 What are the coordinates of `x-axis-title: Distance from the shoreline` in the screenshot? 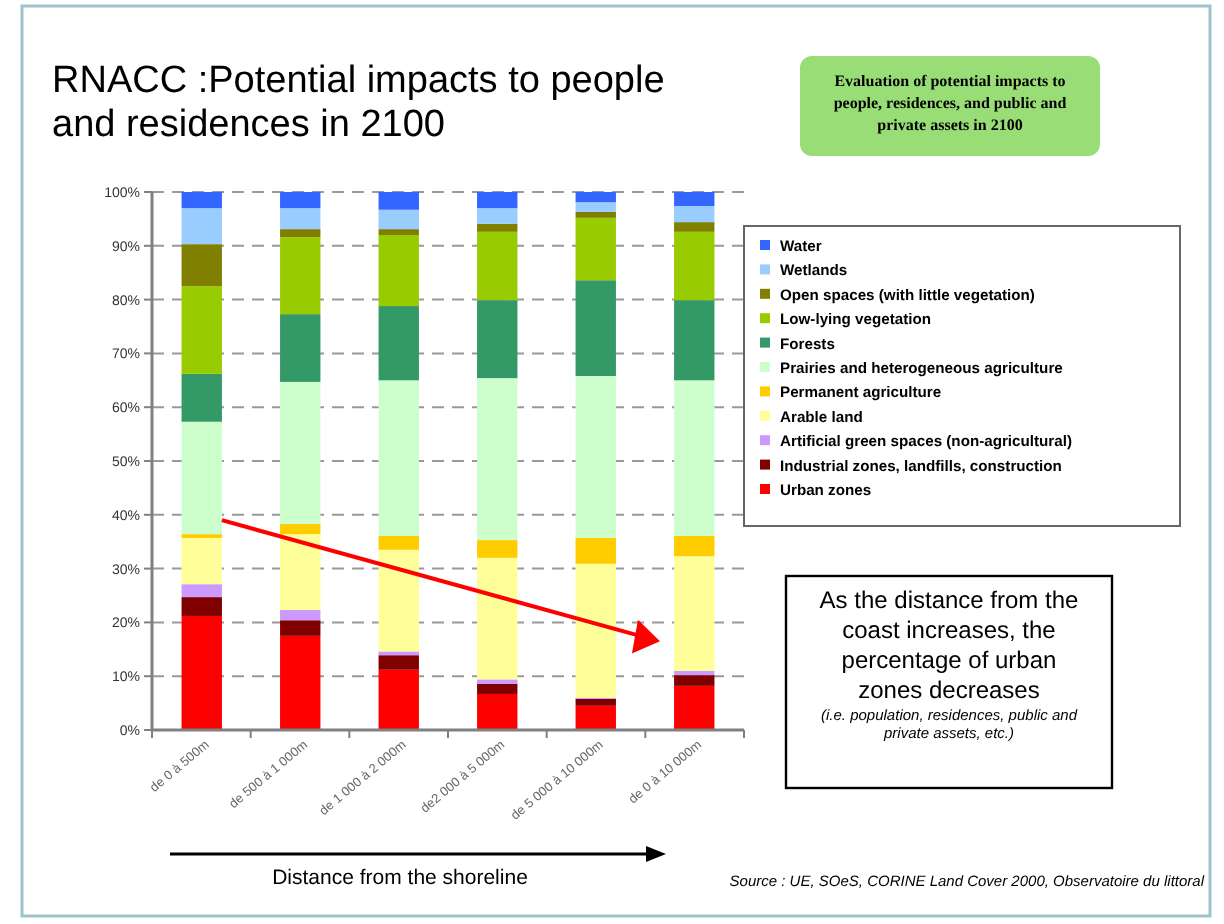 It's located at (400, 878).